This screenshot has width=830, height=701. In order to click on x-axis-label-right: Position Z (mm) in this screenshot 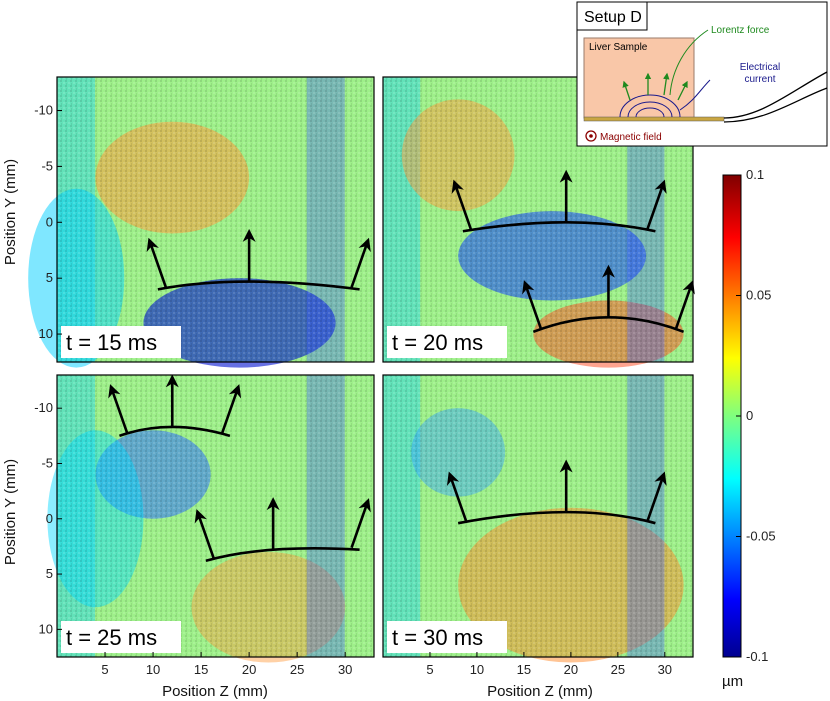, I will do `click(540, 691)`.